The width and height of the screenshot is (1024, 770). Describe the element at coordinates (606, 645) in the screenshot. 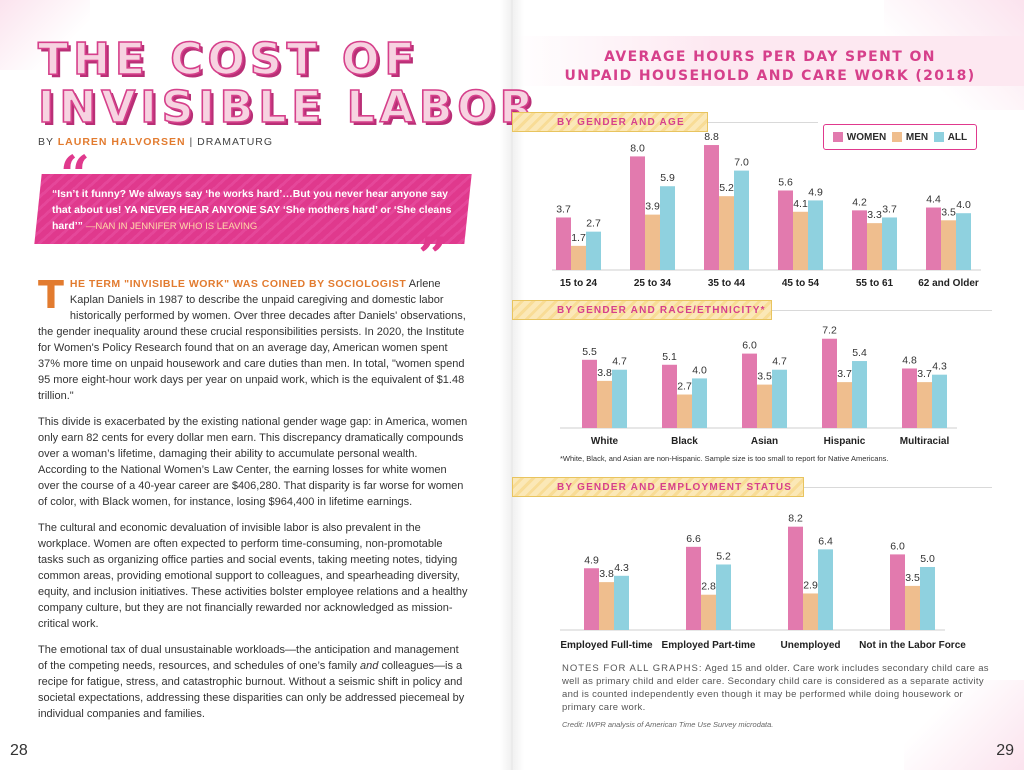

I see `category-label: Employed Full-time` at that location.